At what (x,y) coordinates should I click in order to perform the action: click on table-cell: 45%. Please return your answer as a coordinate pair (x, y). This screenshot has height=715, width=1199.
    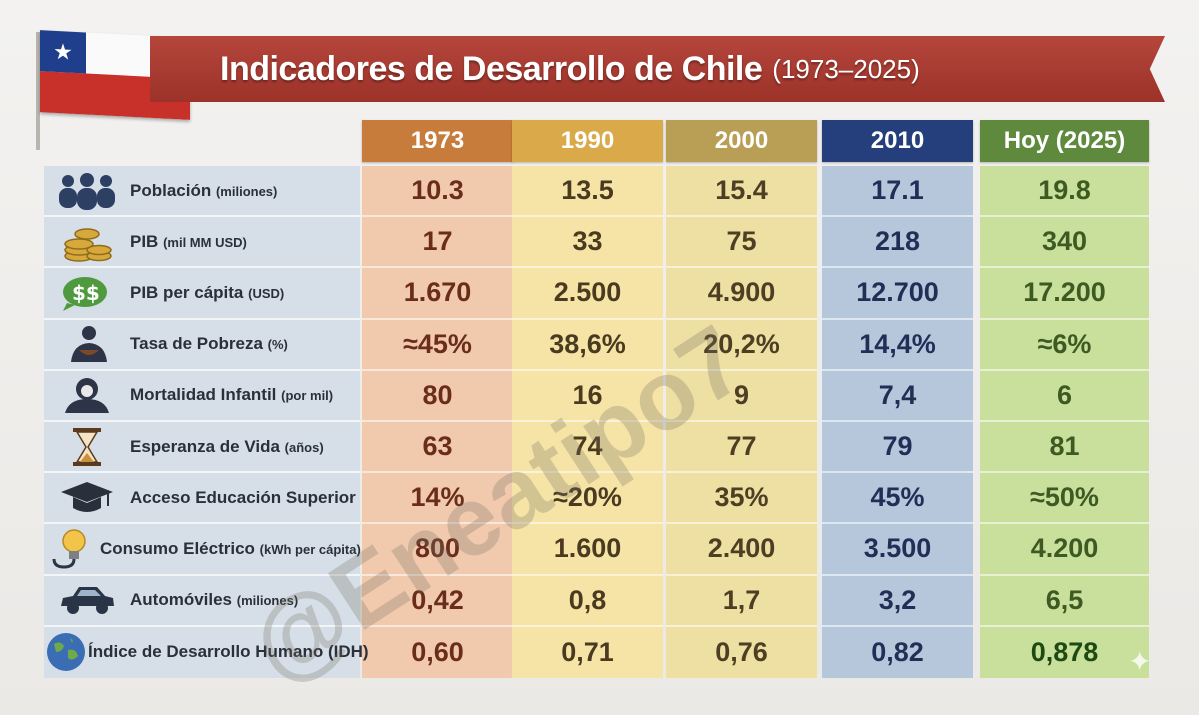
    Looking at the image, I should click on (897, 499).